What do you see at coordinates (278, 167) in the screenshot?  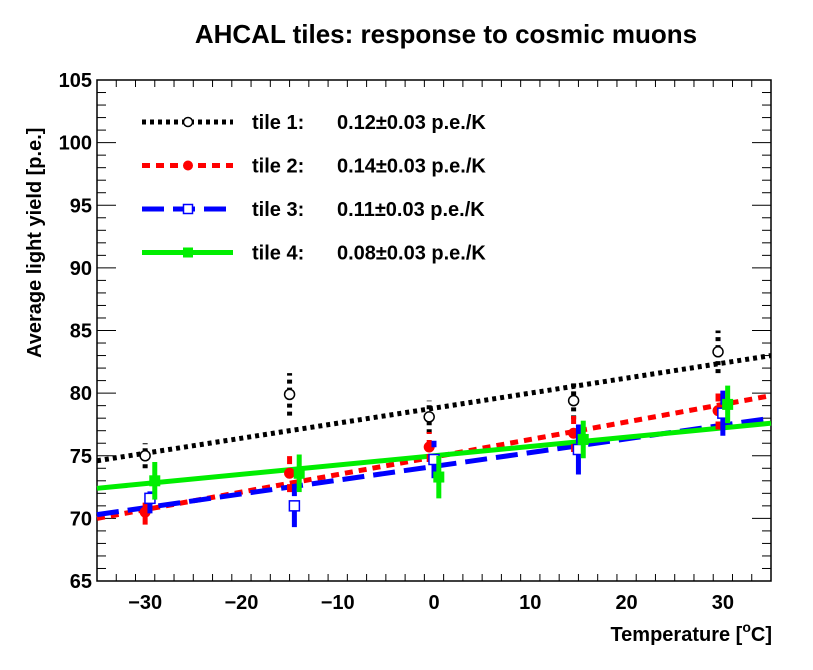 I see `legend-label-tile-2: tile 2:` at bounding box center [278, 167].